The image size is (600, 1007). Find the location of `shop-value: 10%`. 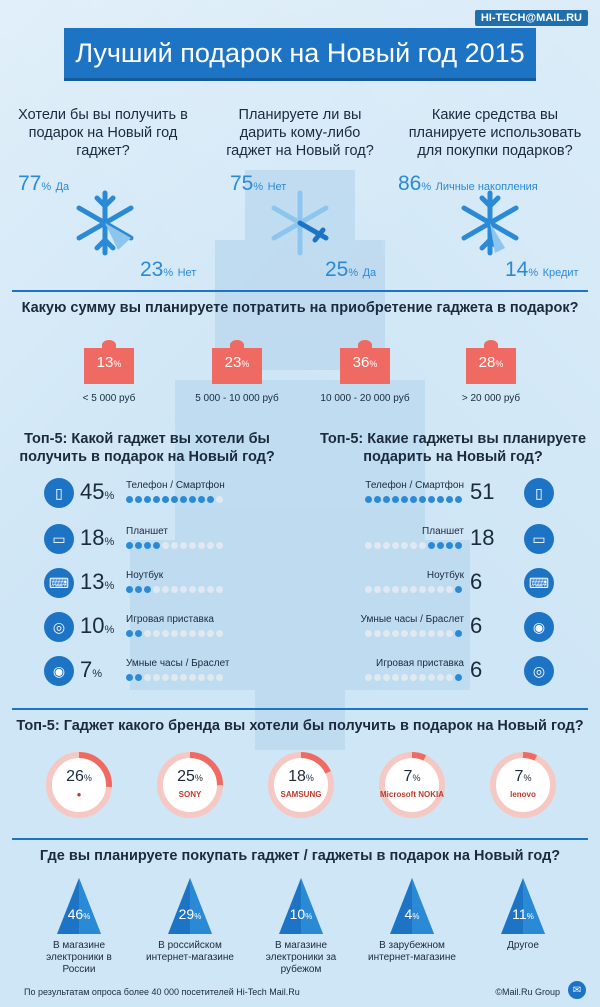

shop-value: 10% is located at coordinates (301, 914).